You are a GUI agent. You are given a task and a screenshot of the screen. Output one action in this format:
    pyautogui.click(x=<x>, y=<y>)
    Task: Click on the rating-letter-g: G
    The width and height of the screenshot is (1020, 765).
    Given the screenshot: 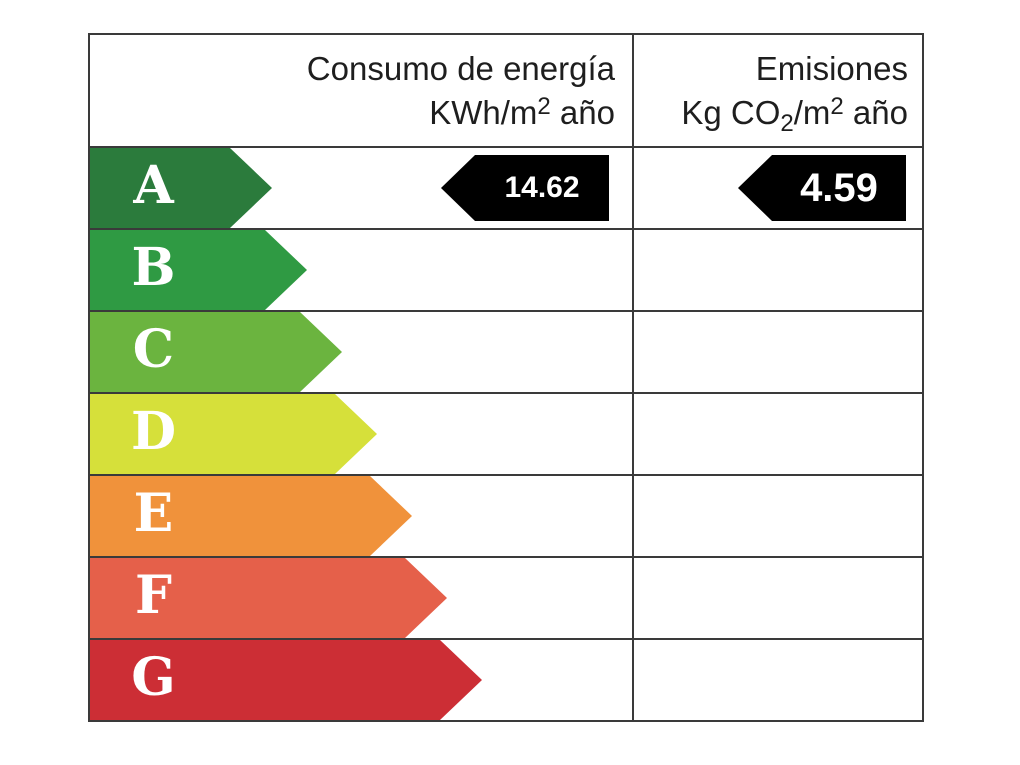 What is the action you would take?
    pyautogui.click(x=154, y=677)
    